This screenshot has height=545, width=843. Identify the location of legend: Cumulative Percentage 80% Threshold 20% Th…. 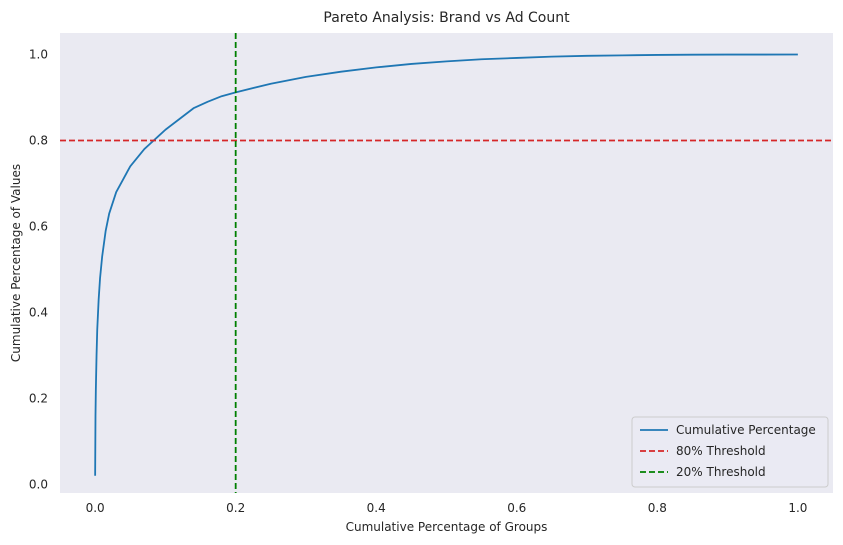
(730, 452).